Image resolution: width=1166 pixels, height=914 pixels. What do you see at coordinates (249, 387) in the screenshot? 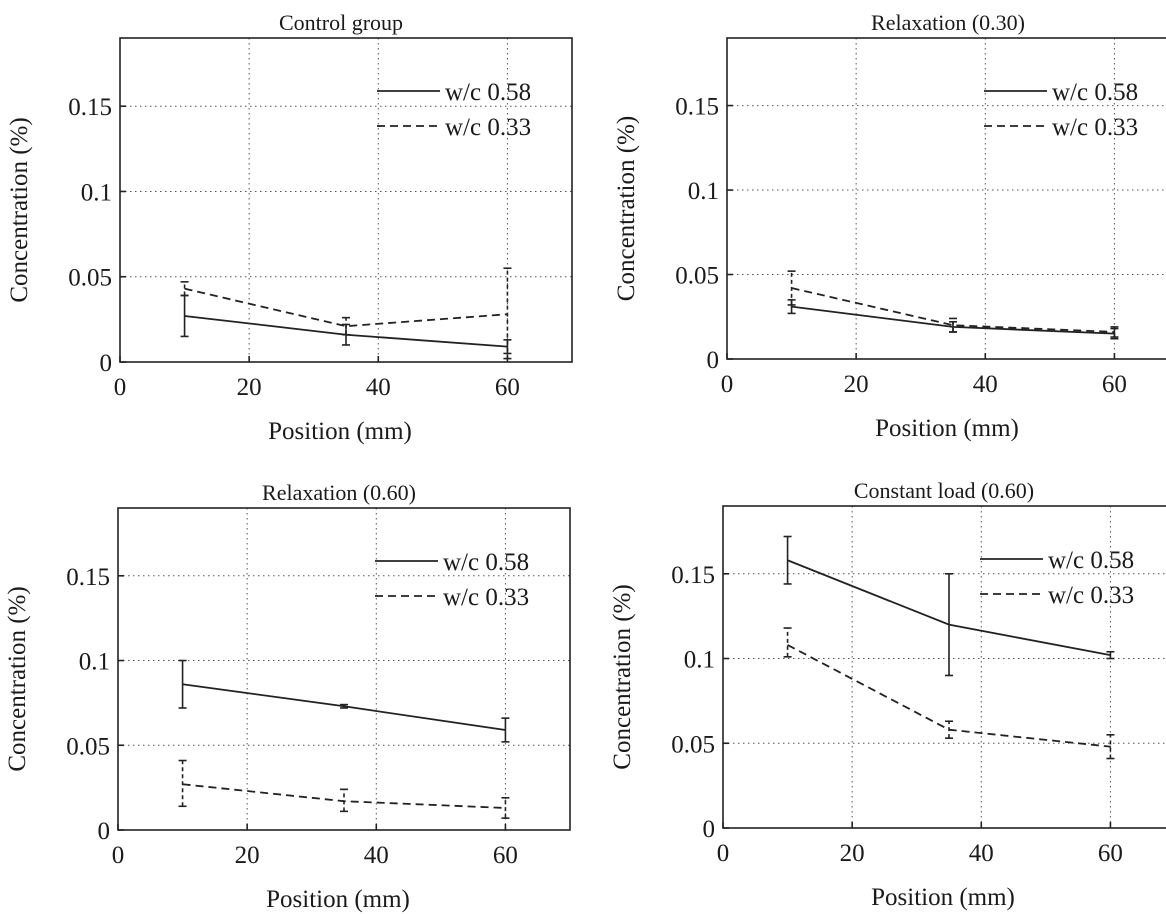
I see `chart-1-xtick-label: 20` at bounding box center [249, 387].